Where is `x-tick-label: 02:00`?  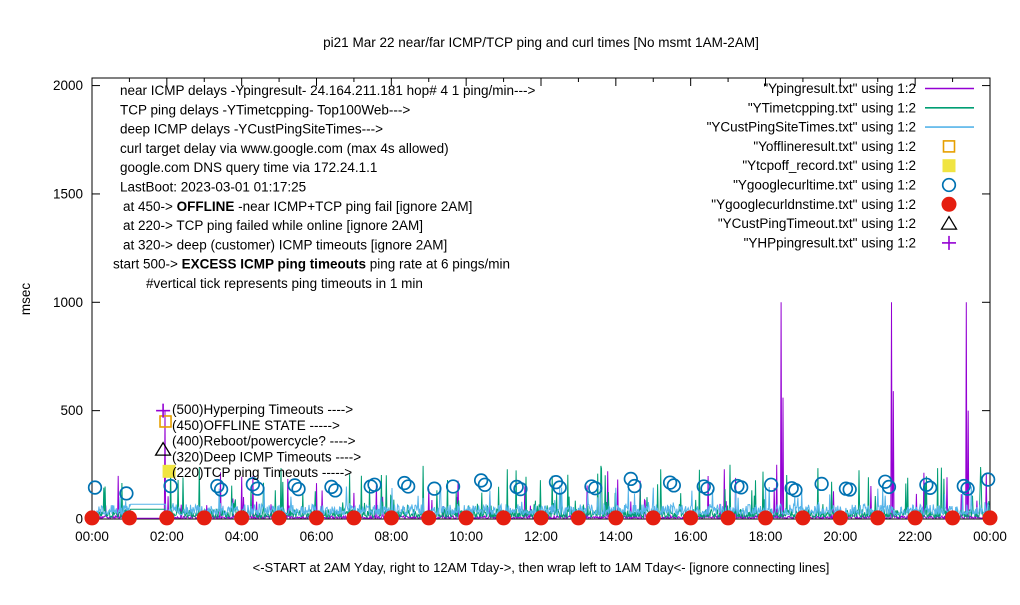
x-tick-label: 02:00 is located at coordinates (167, 536).